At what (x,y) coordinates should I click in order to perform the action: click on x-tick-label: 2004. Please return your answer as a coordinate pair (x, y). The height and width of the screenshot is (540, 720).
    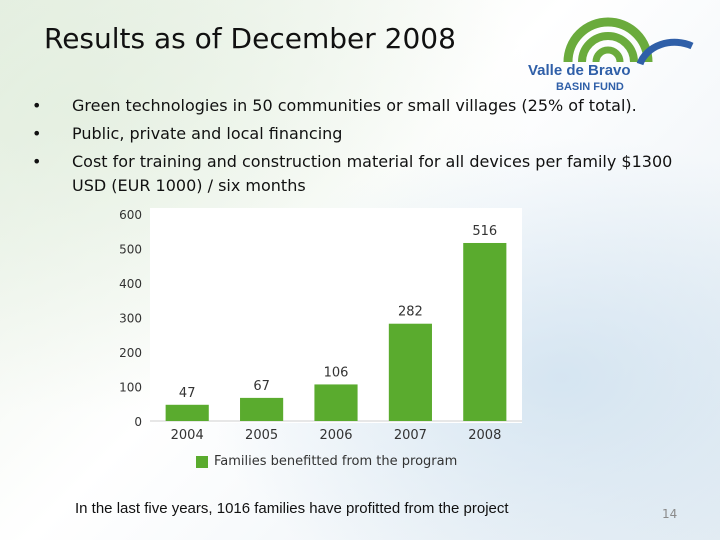
    Looking at the image, I should click on (187, 435).